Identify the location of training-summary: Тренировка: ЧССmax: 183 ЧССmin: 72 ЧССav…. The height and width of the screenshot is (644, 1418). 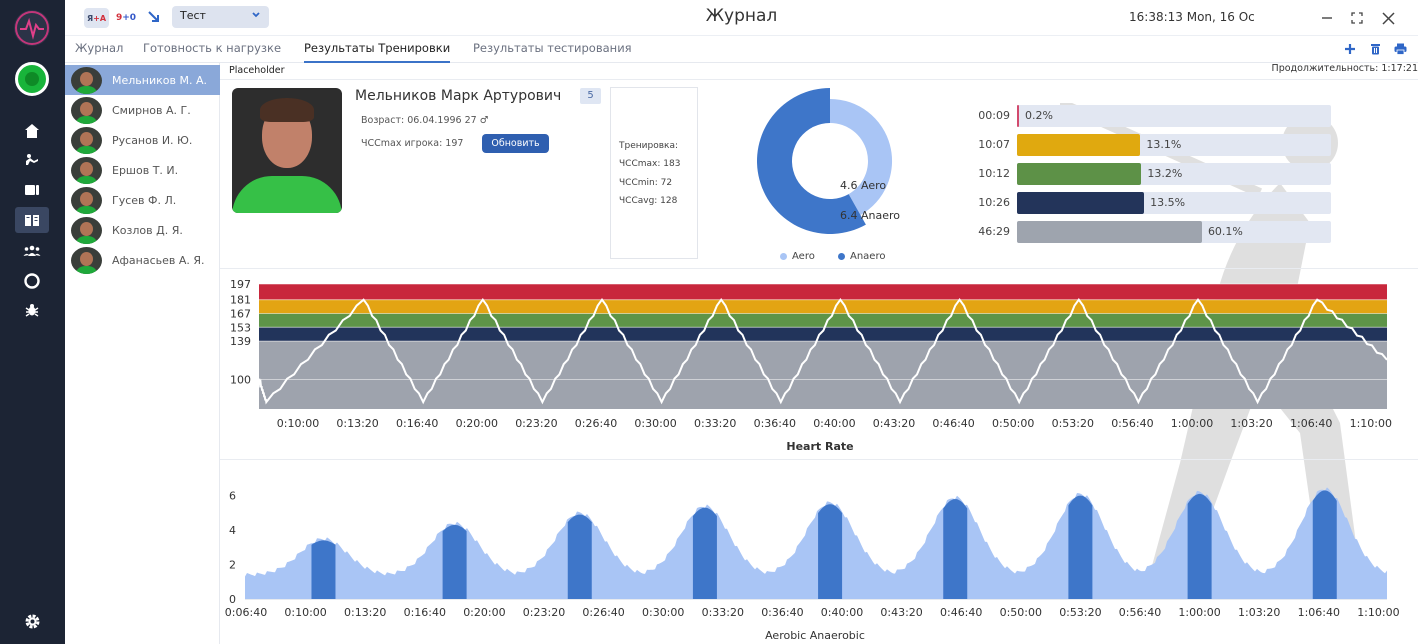
(654, 173).